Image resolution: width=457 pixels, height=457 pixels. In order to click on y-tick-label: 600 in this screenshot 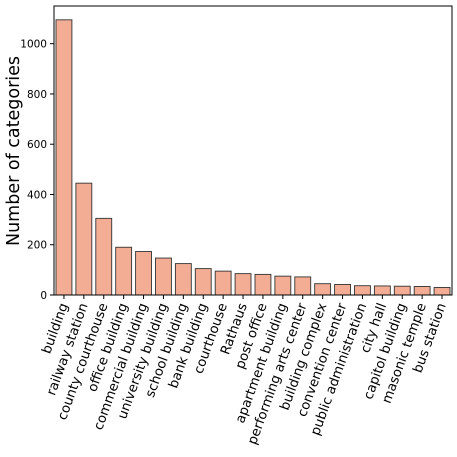, I will do `click(37, 145)`.